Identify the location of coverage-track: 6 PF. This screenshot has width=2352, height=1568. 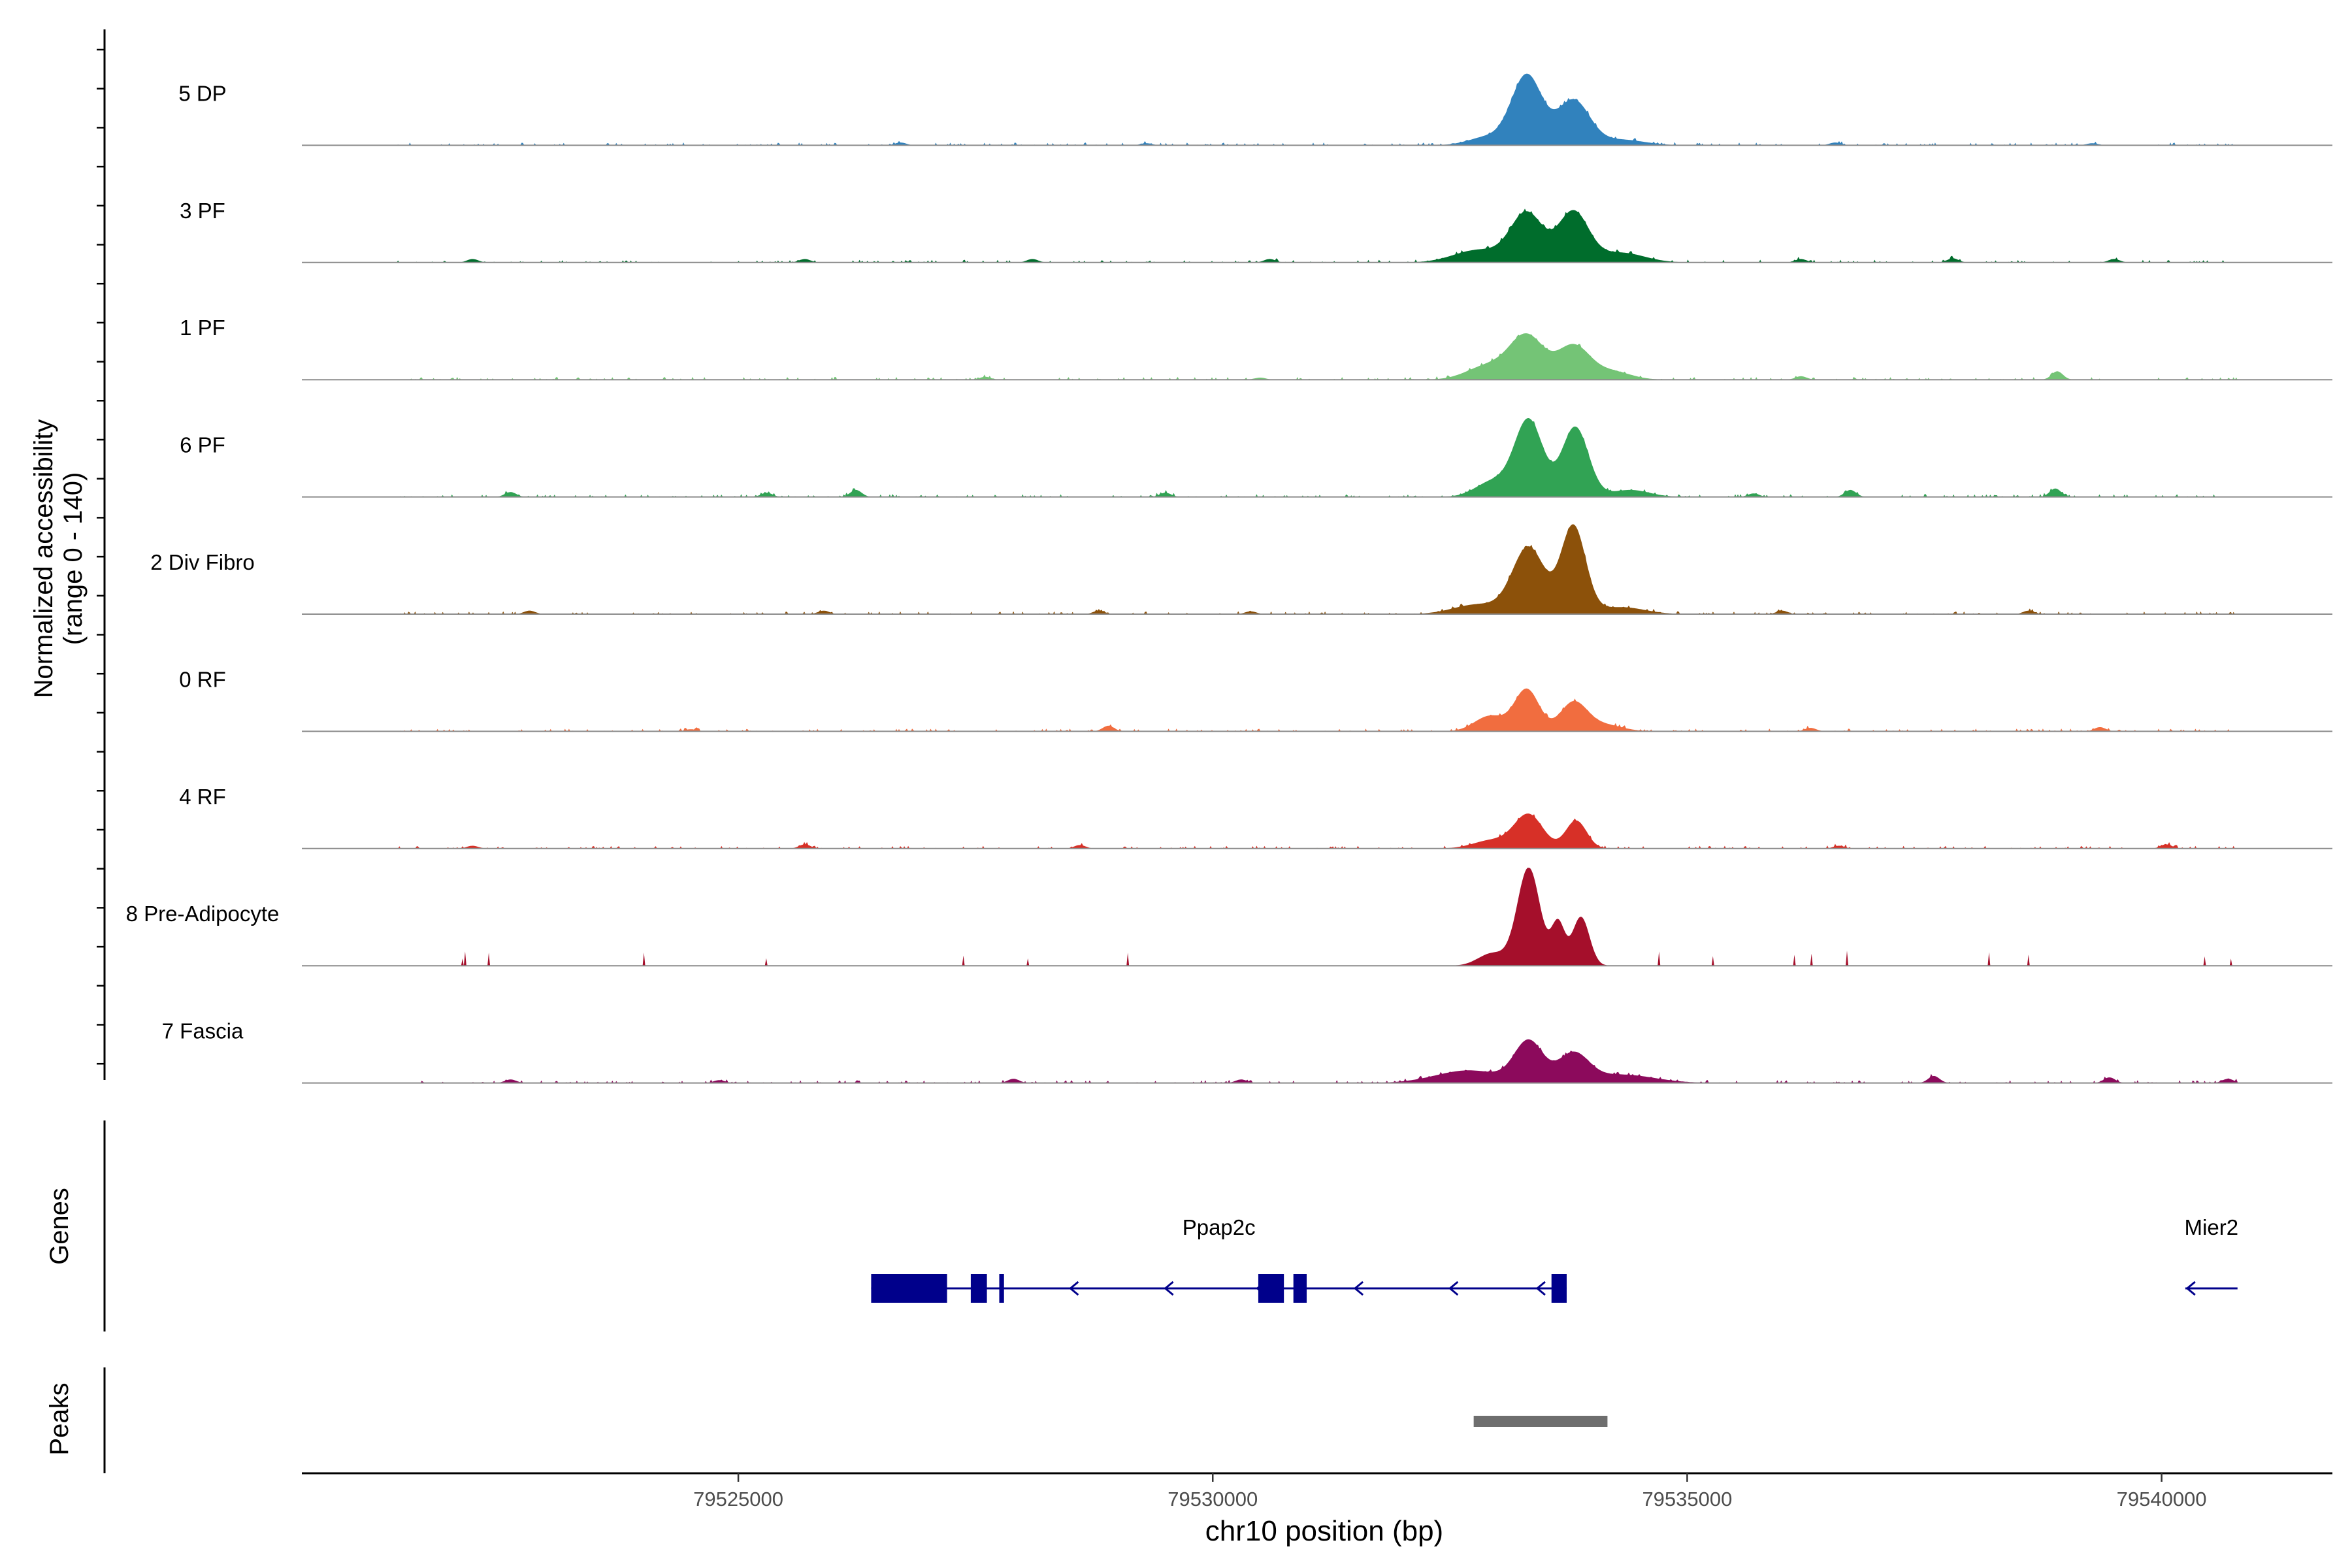
(1256, 458).